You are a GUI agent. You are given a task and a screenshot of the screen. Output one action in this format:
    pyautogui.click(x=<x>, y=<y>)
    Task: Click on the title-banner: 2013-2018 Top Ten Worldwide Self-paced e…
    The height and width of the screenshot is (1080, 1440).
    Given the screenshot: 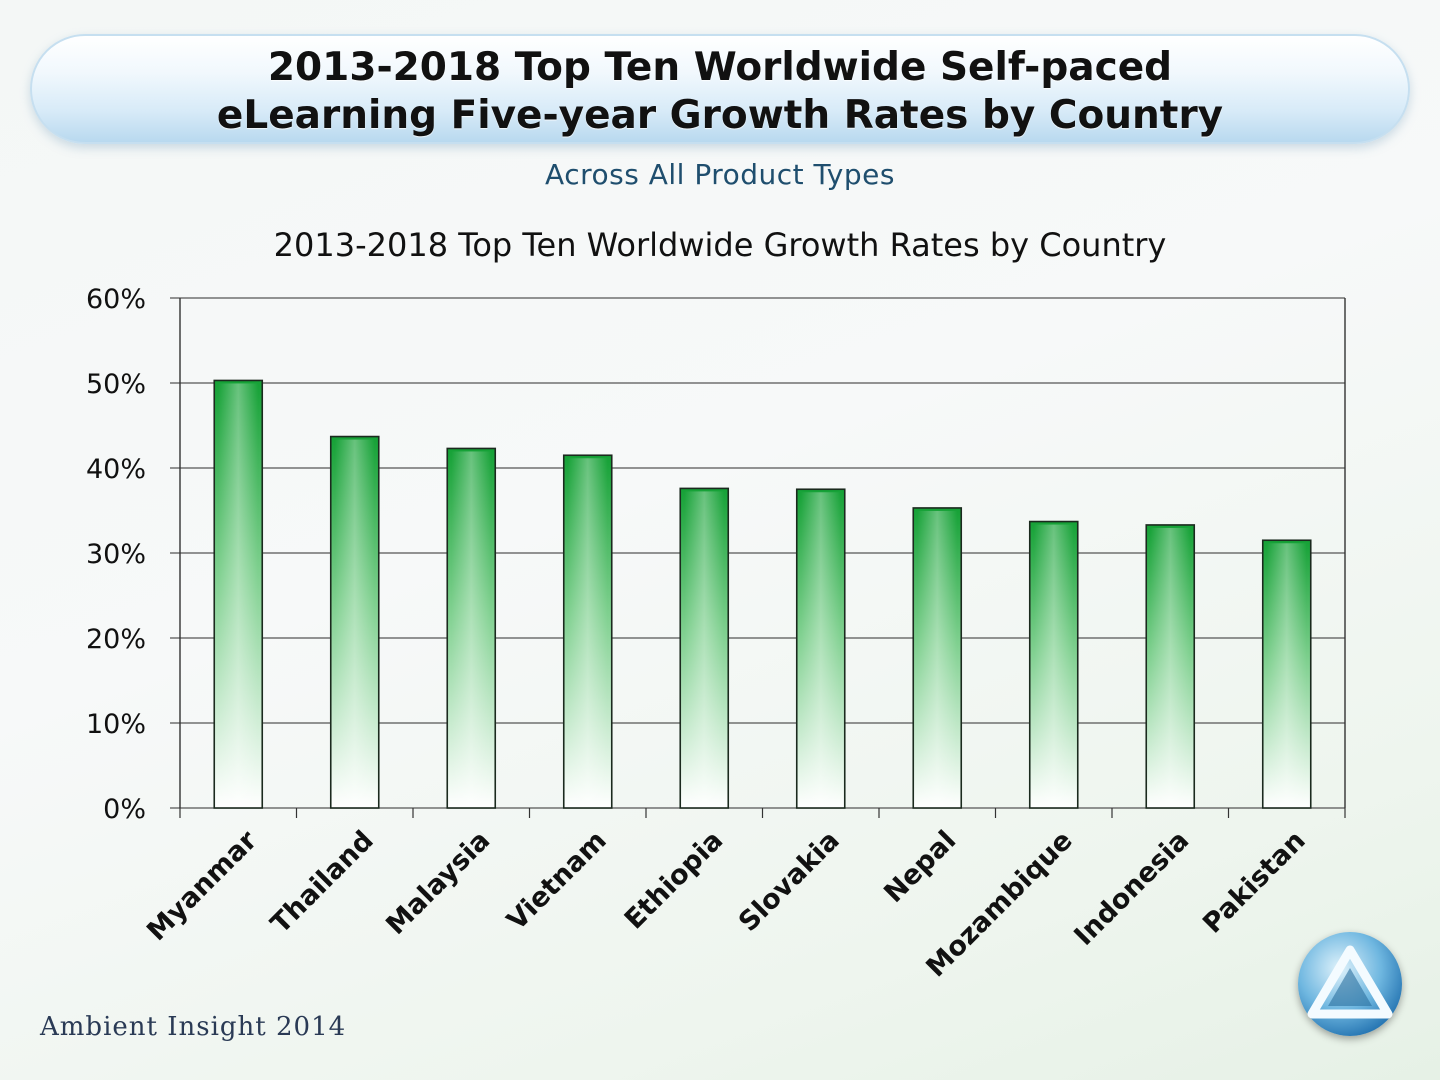 What is the action you would take?
    pyautogui.click(x=720, y=89)
    